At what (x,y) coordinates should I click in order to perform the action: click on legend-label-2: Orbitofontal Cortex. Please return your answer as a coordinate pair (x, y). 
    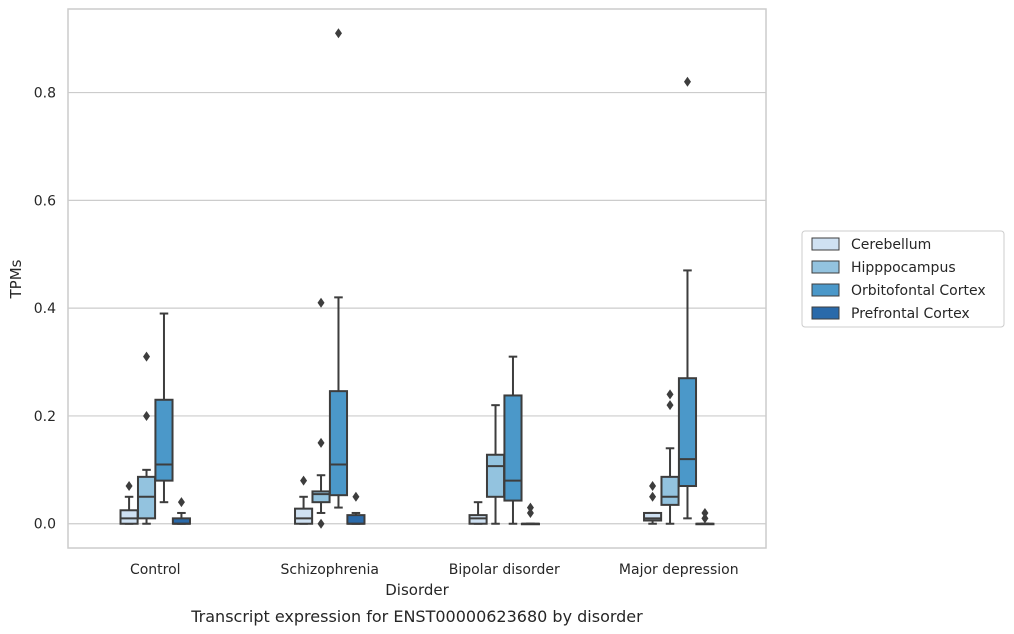
    Looking at the image, I should click on (918, 291).